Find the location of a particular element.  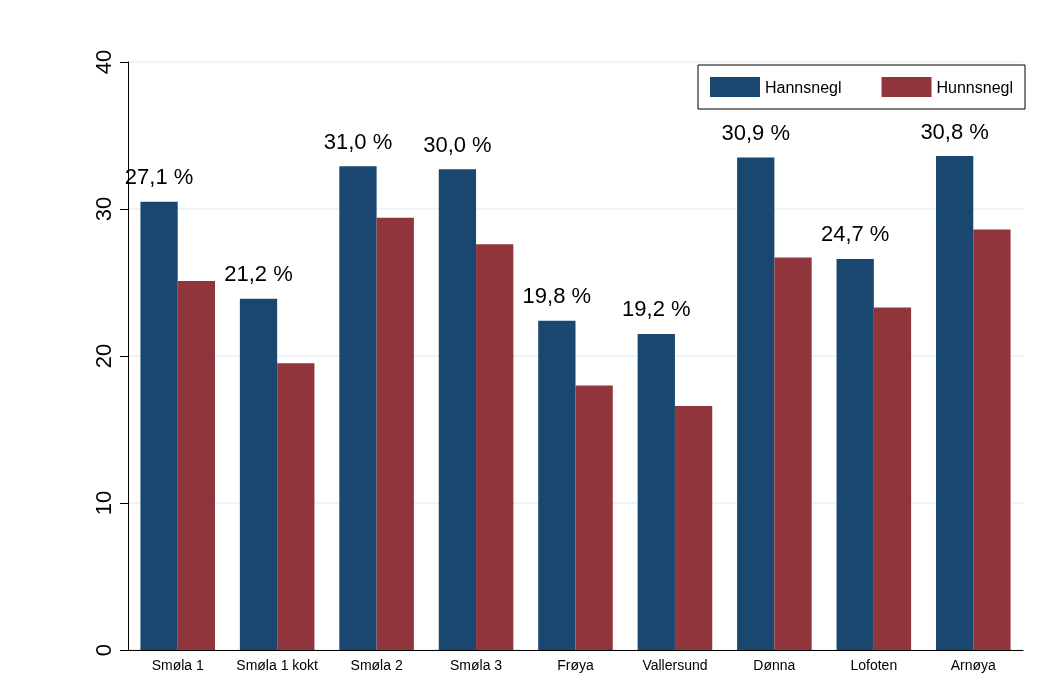

legend-label: Hunnsnegl is located at coordinates (974, 87).